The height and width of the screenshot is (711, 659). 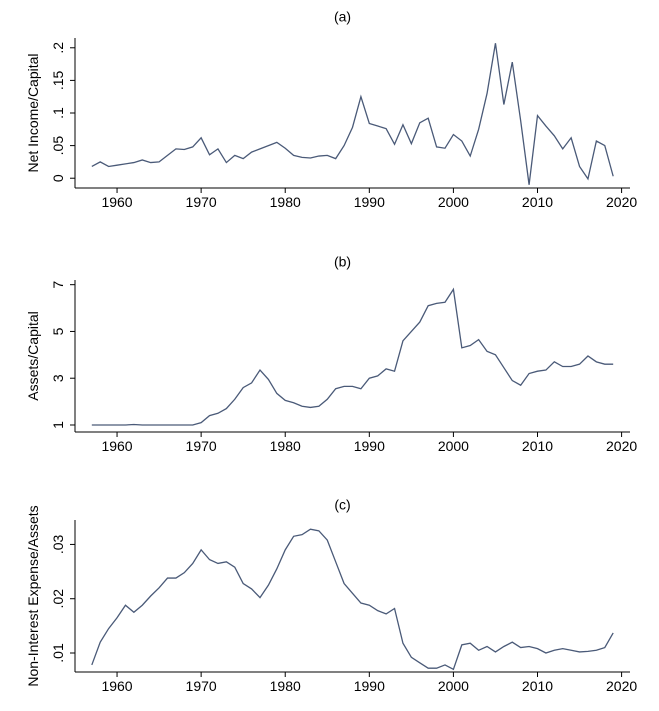 What do you see at coordinates (58, 80) in the screenshot?
I see `y-tick-label: .15` at bounding box center [58, 80].